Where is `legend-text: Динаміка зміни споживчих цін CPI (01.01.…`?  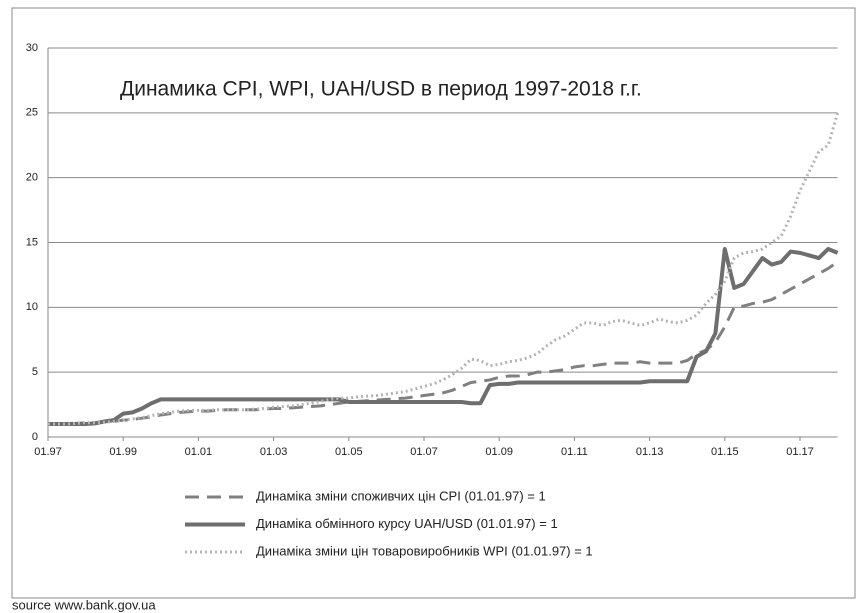 legend-text: Динаміка зміни споживчих цін CPI (01.01.… is located at coordinates (401, 495).